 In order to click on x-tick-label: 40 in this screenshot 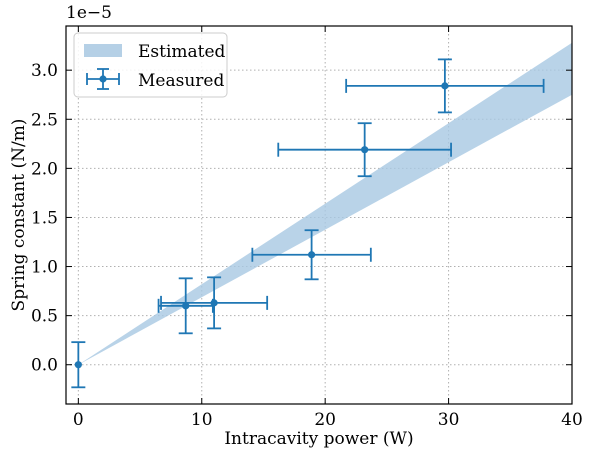, I will do `click(572, 420)`.